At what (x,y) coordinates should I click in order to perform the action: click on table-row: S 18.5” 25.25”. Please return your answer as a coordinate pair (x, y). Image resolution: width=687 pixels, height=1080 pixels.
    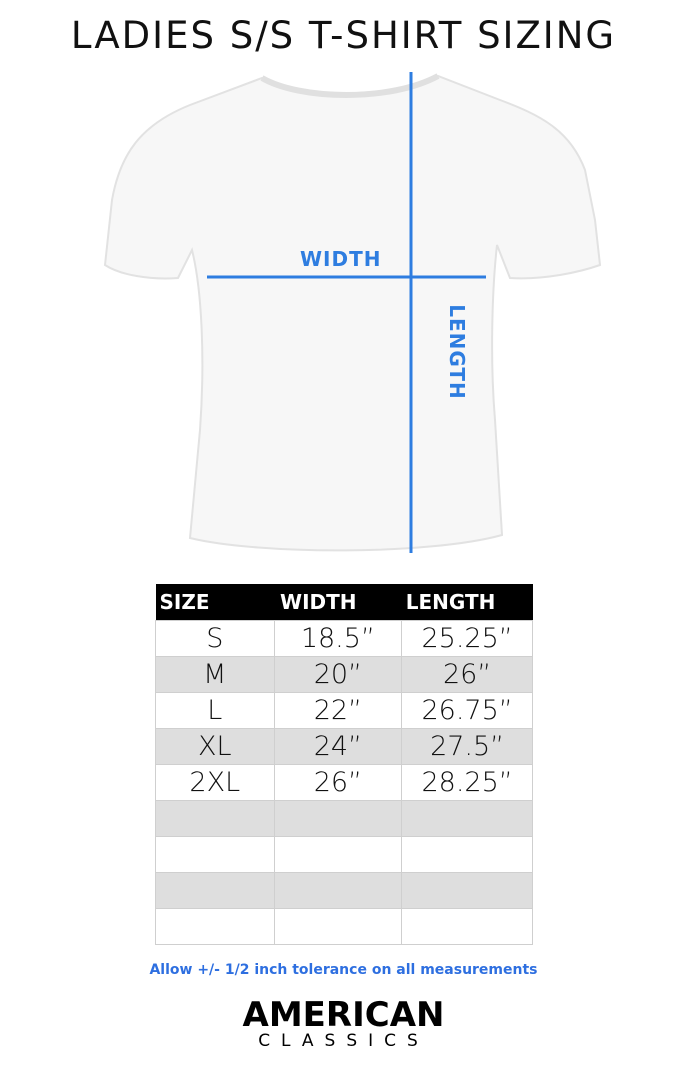
    Looking at the image, I should click on (344, 638).